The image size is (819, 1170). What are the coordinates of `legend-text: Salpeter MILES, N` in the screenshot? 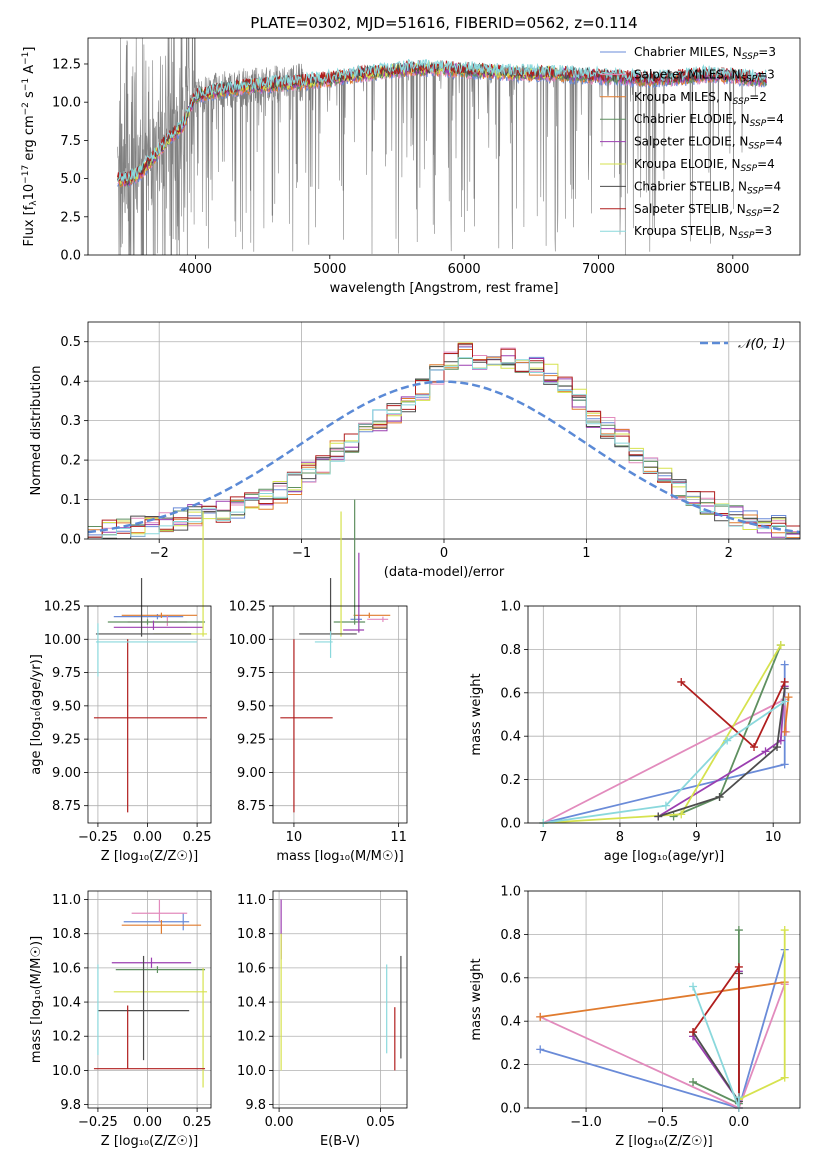 It's located at (687, 74).